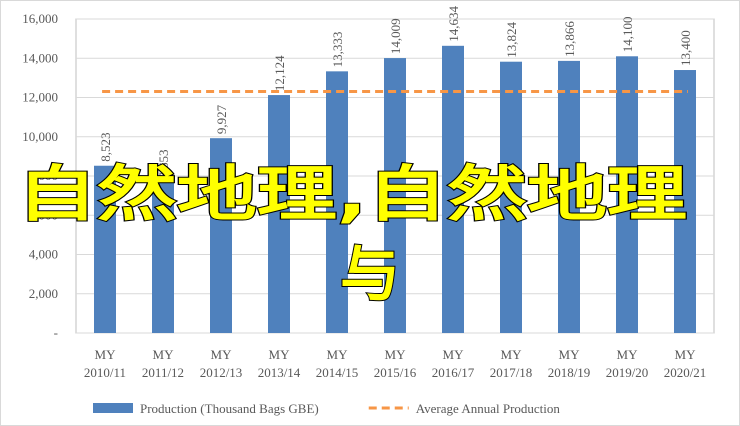 This screenshot has height=426, width=740. What do you see at coordinates (105, 146) in the screenshot?
I see `value-label: 8,523` at bounding box center [105, 146].